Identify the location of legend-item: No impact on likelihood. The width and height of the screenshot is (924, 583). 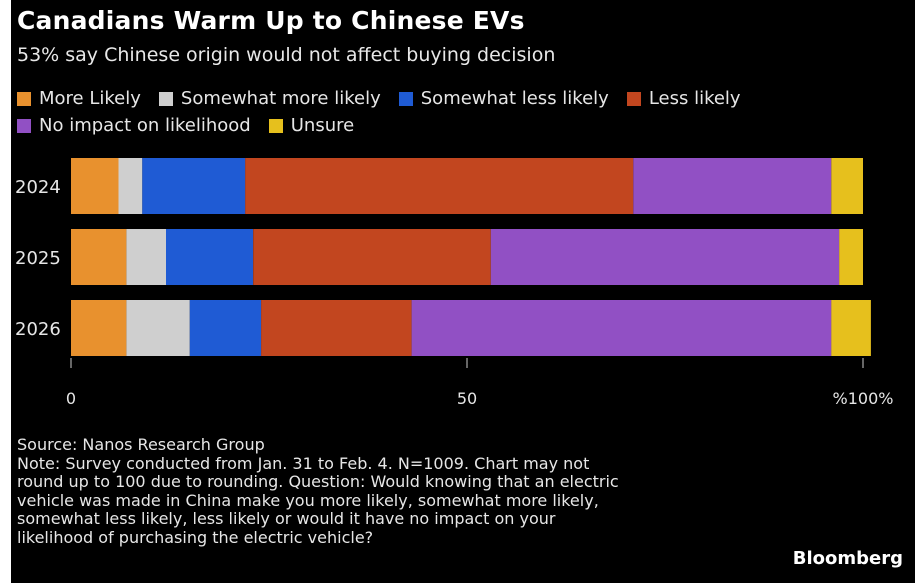
(134, 125).